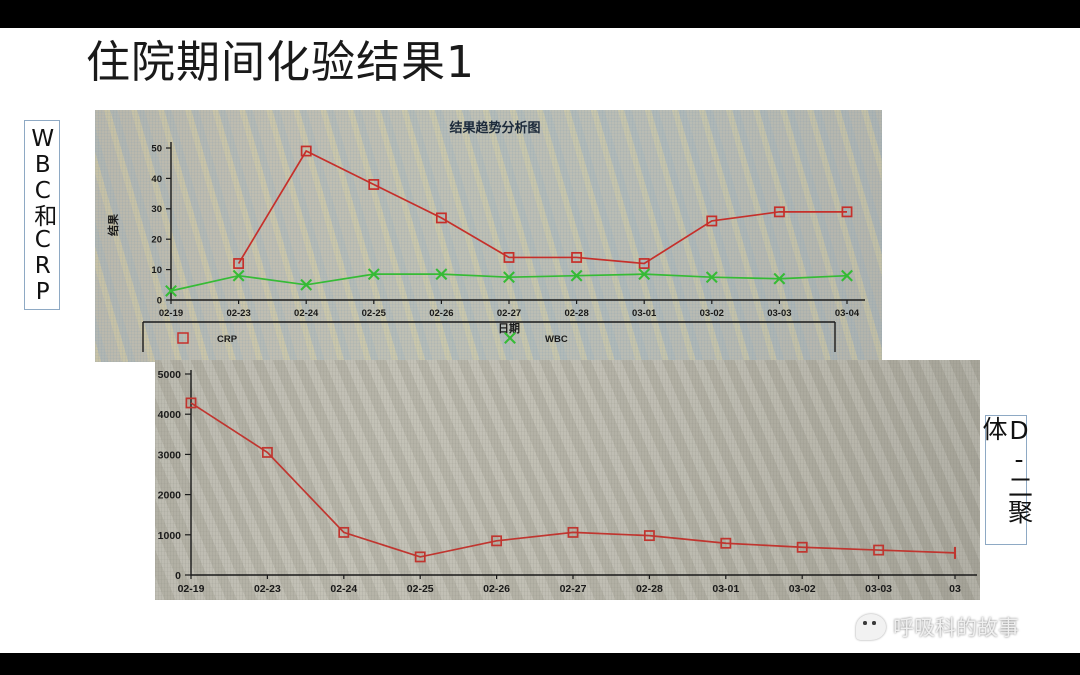  I want to click on svg-text: 5000, so click(170, 375).